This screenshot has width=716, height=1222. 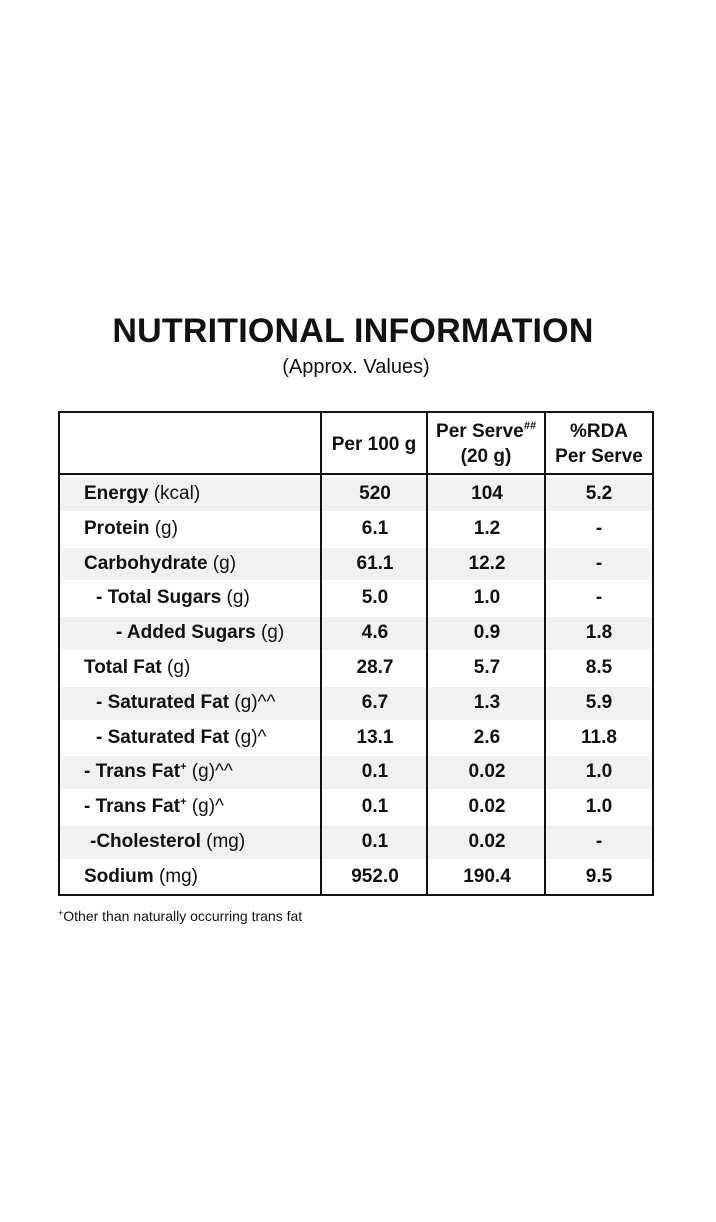 I want to click on nutrient-name: - Trans Fat+ (g)^, so click(x=154, y=807).